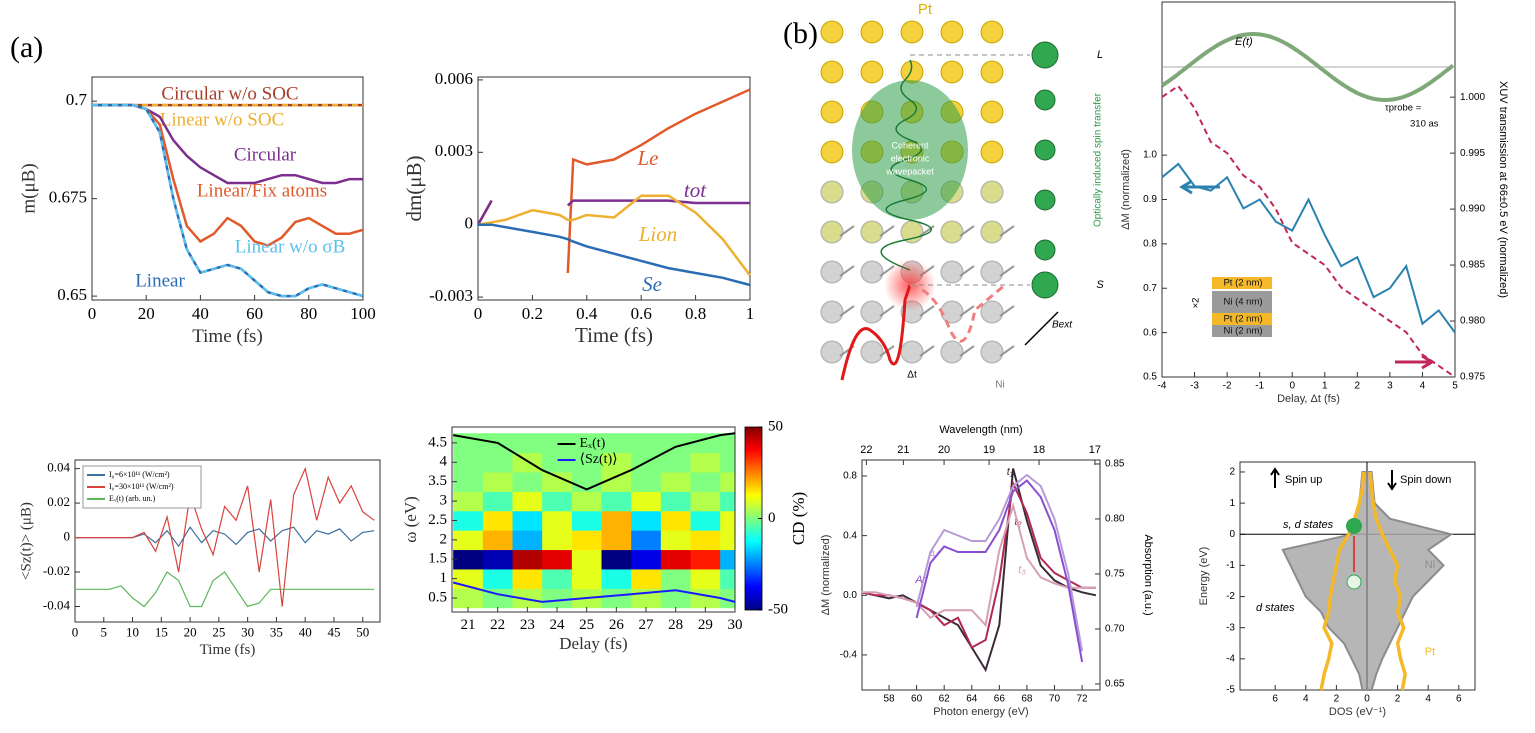 The image size is (1535, 733). Describe the element at coordinates (695, 190) in the screenshot. I see `series-label: tot` at that location.